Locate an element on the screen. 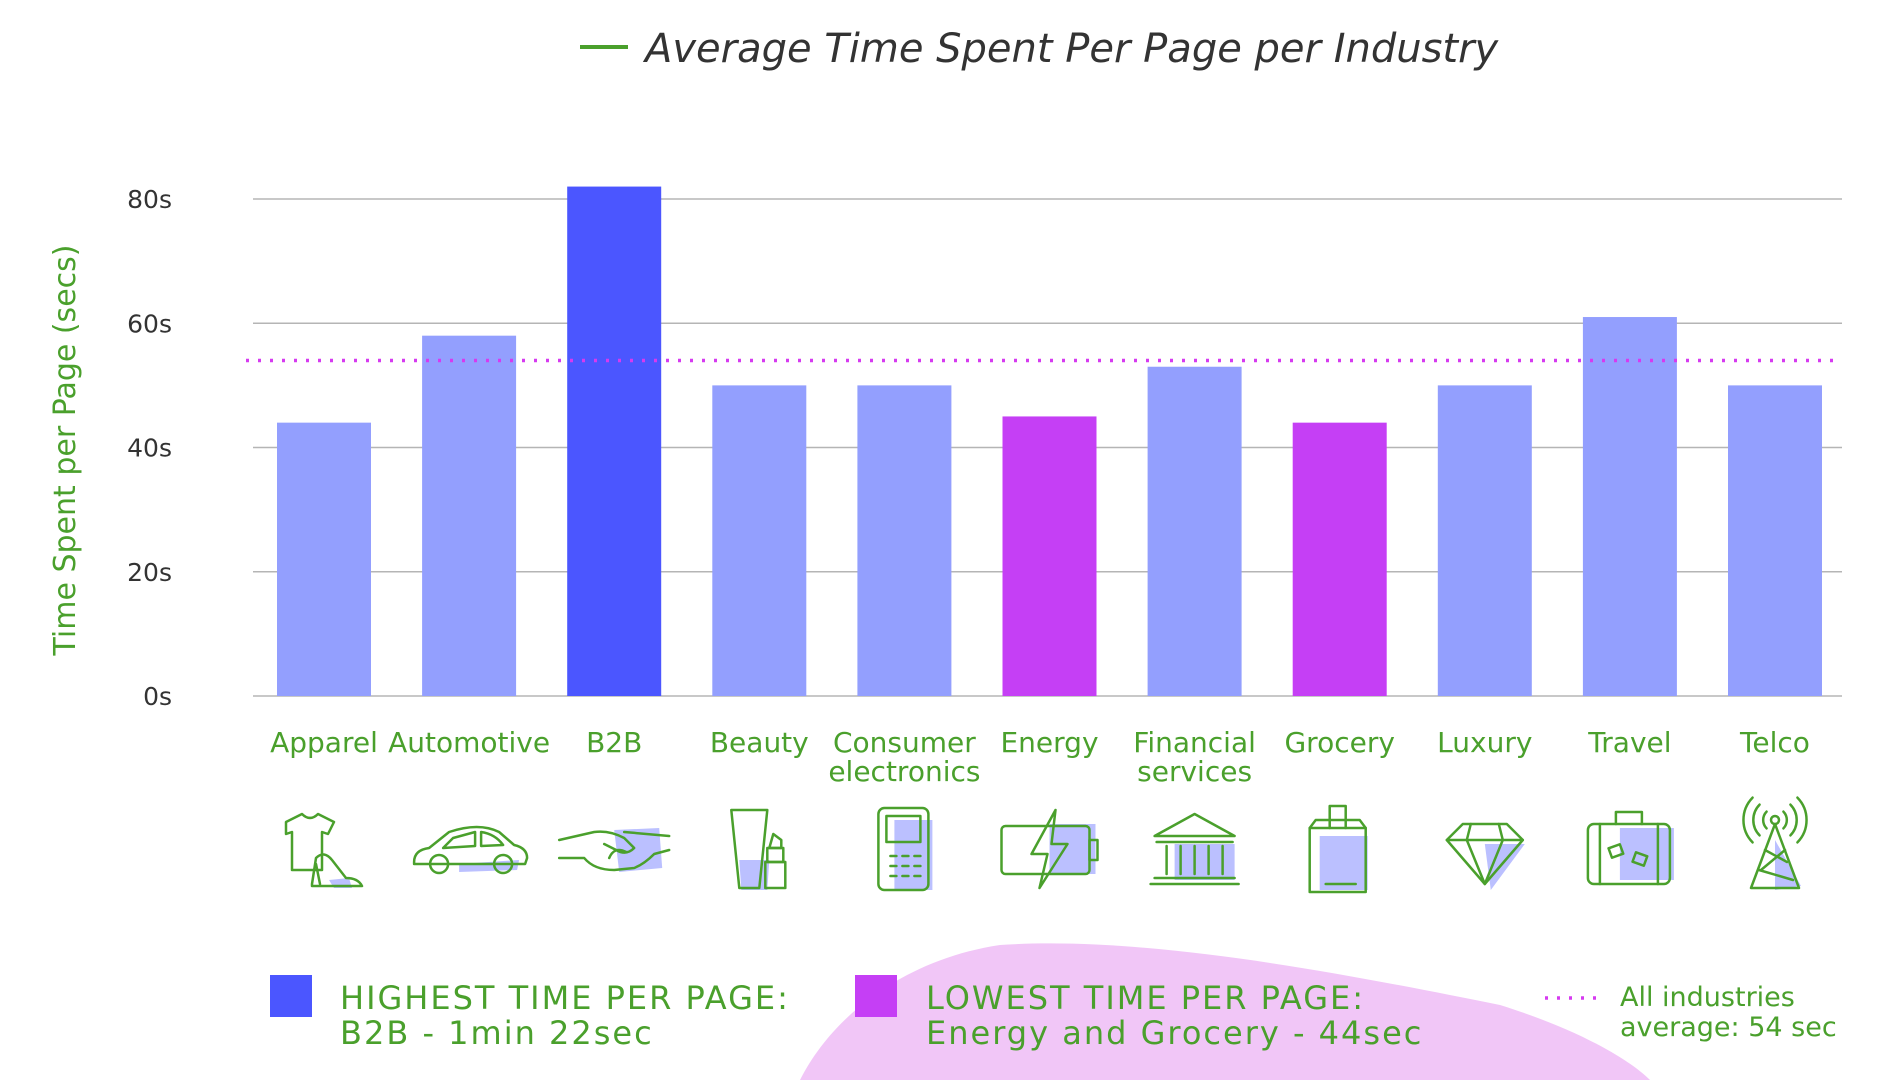 The width and height of the screenshot is (1889, 1080). category-label: Beauty is located at coordinates (759, 742).